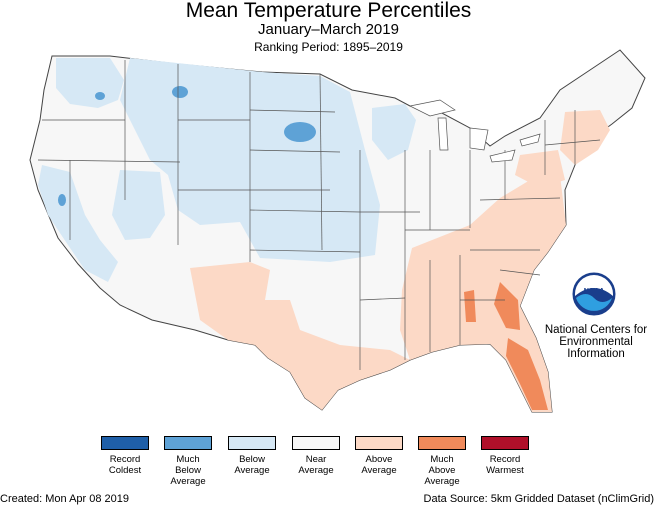  I want to click on great-lakes, so click(474, 131).